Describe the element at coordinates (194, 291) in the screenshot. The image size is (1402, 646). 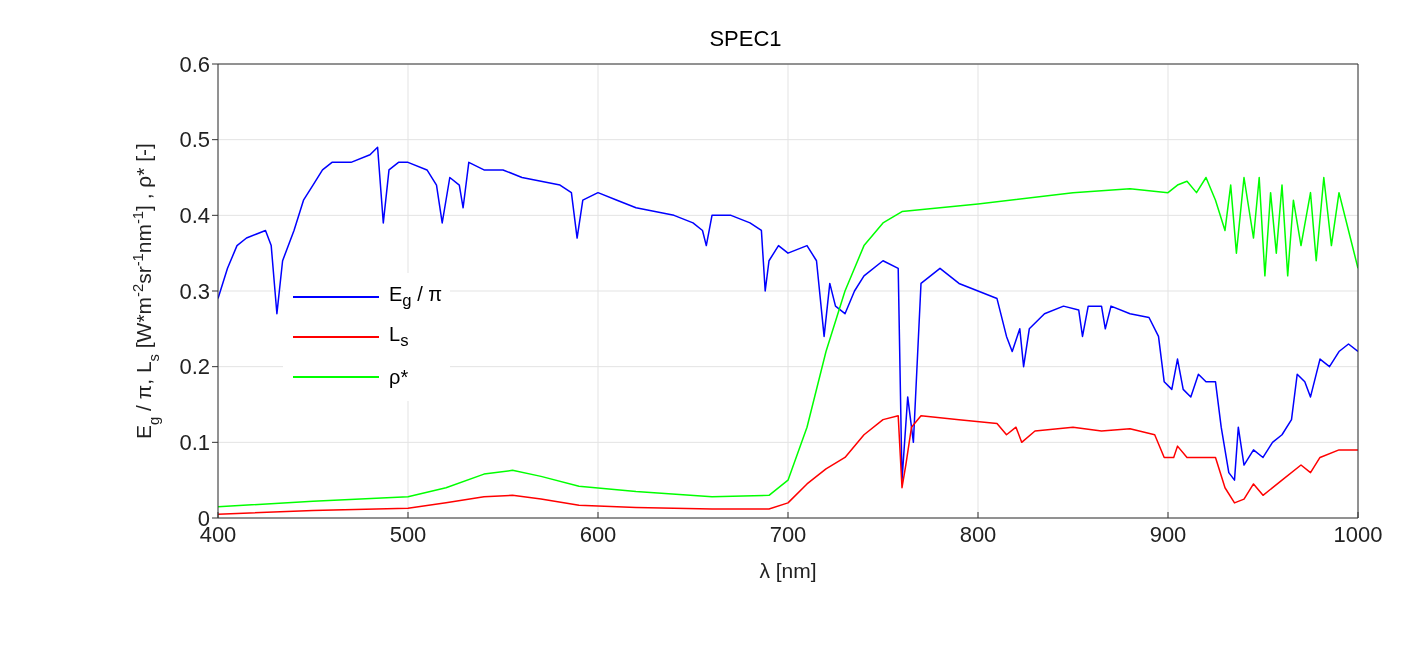
I see `y-tick-label: 0.3` at that location.